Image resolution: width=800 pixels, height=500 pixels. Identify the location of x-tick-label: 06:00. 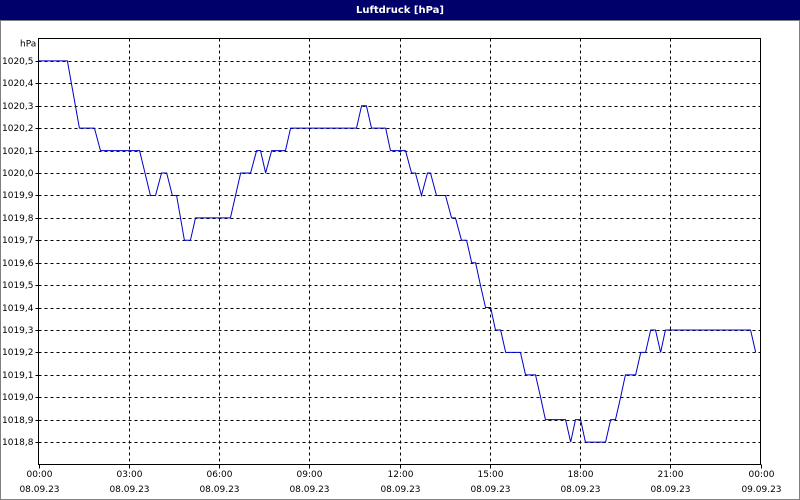
(220, 475).